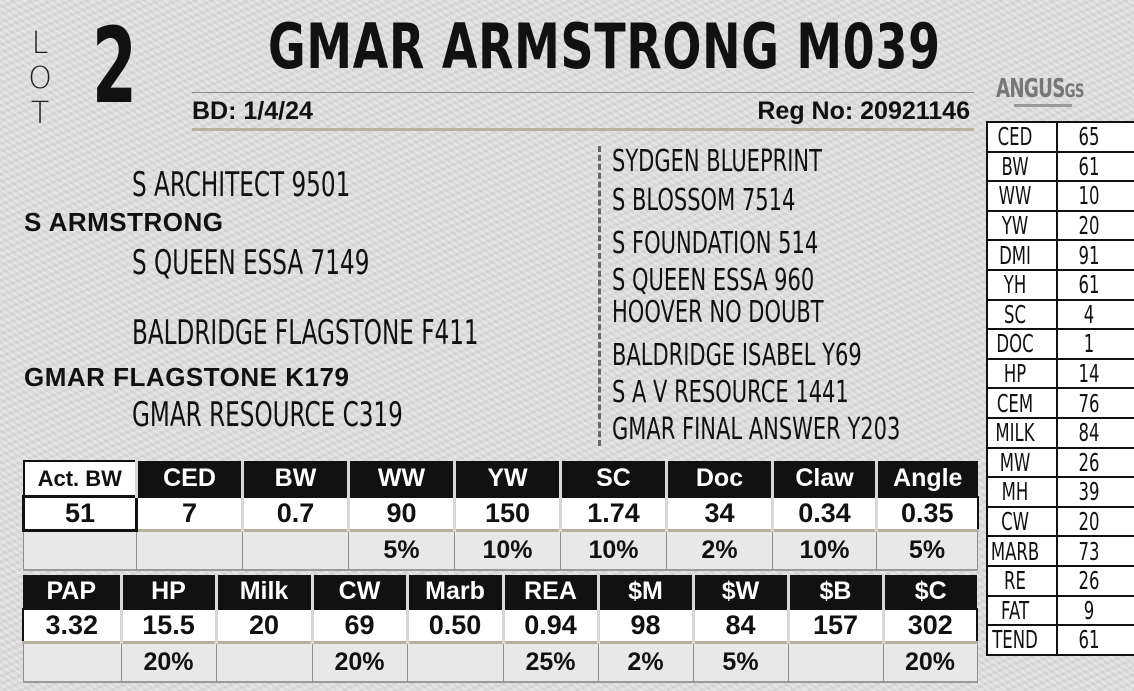  What do you see at coordinates (1022, 137) in the screenshot?
I see `epd-trait-cell: CED` at bounding box center [1022, 137].